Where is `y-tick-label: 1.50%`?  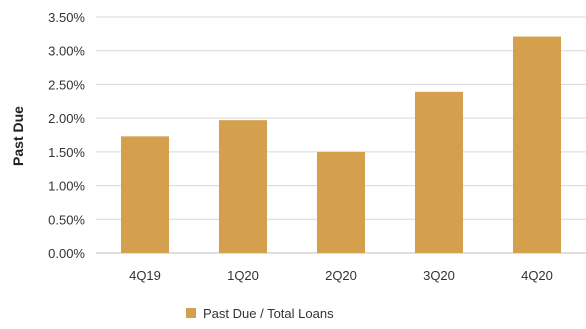 y-tick-label: 1.50% is located at coordinates (66, 152).